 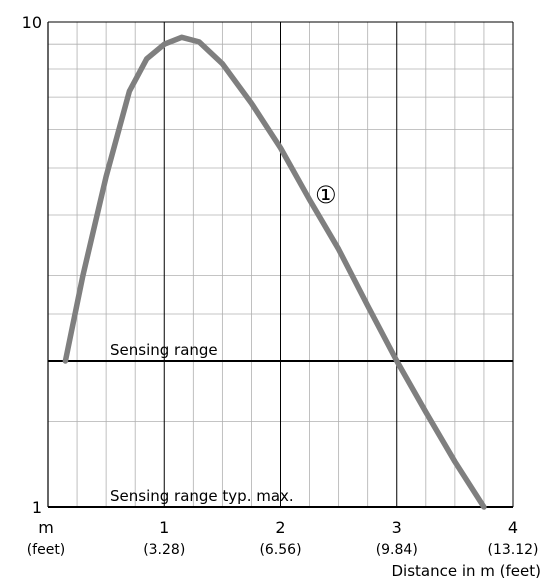 I want to click on x-unit-sub-label: (feet), so click(x=46, y=550).